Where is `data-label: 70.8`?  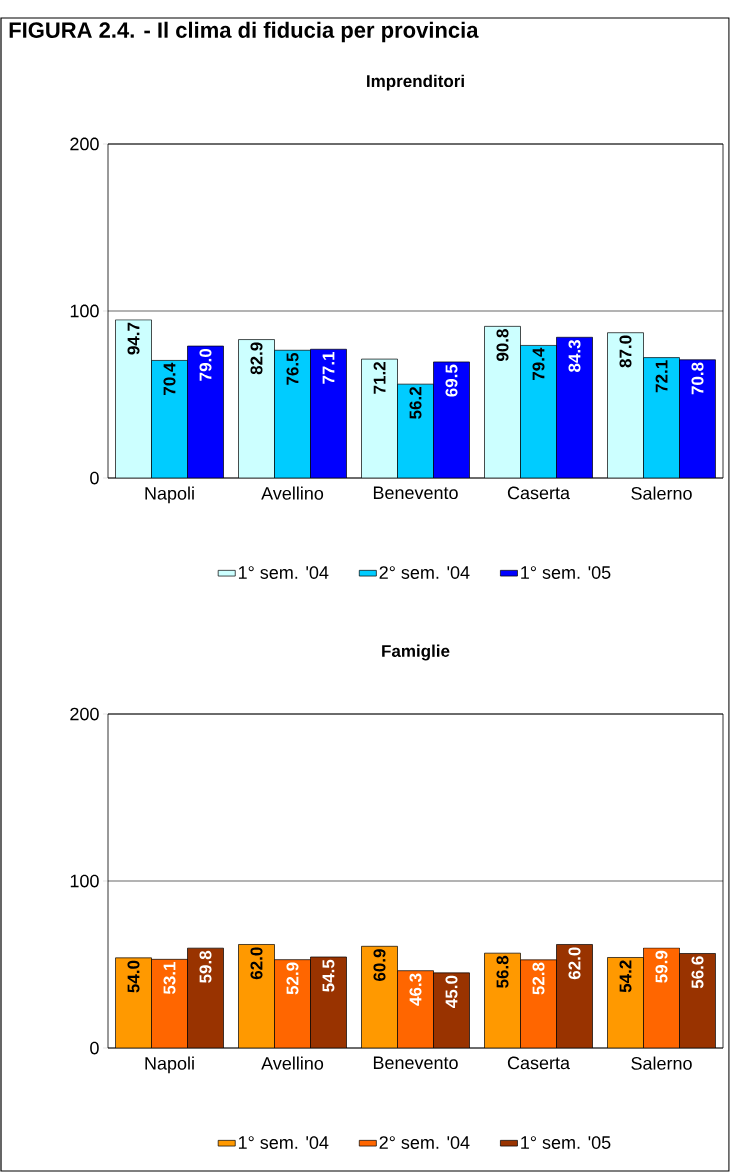
data-label: 70.8 is located at coordinates (697, 378).